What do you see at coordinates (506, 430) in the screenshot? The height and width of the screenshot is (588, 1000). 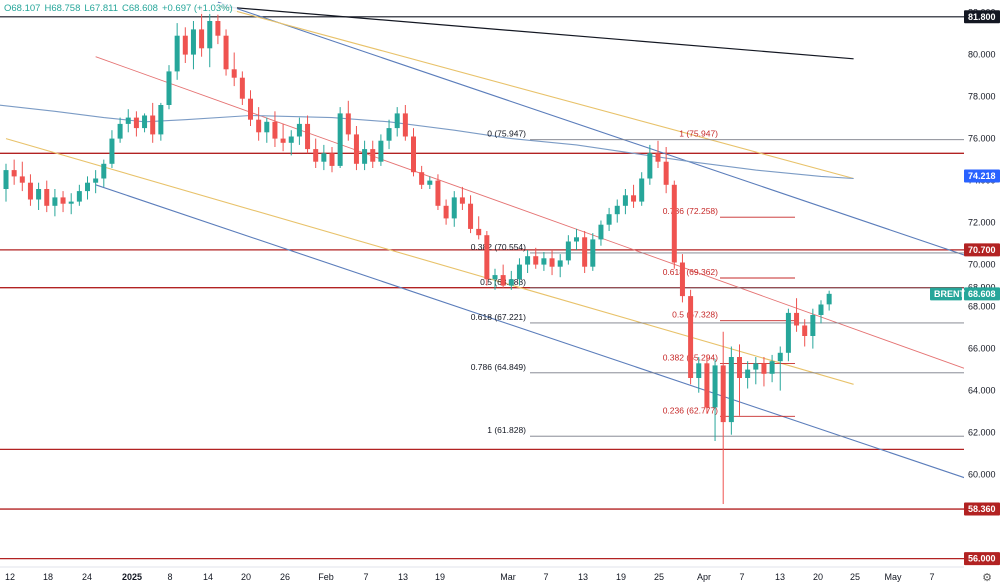 I see `fib-label: 1 (61.828)` at bounding box center [506, 430].